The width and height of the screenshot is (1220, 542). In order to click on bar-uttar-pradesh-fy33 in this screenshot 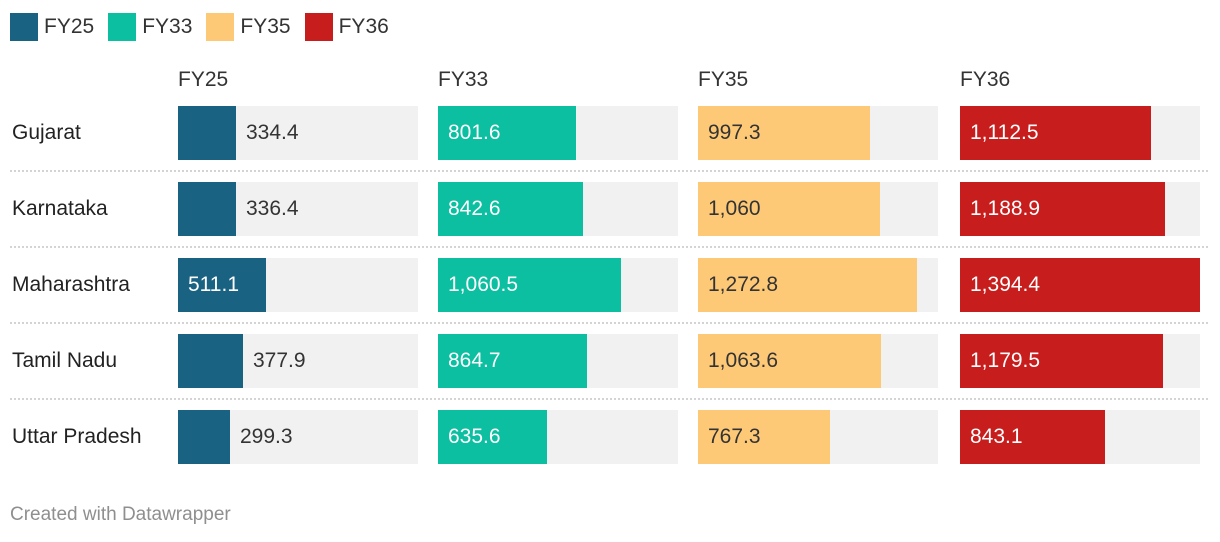, I will do `click(492, 437)`.